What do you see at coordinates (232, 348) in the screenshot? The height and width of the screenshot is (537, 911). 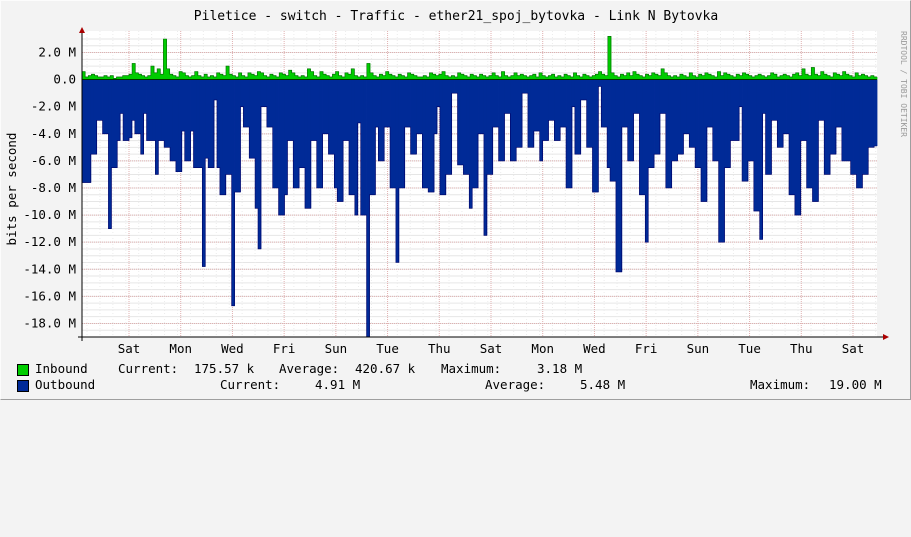 I see `x-tick-label: Wed` at bounding box center [232, 348].